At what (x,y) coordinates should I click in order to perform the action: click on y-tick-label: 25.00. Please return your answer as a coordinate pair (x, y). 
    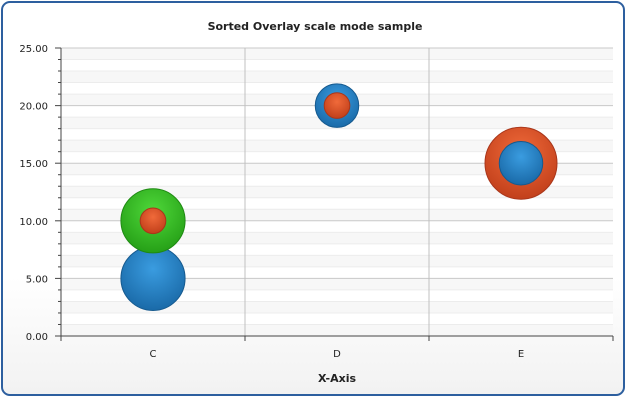
    Looking at the image, I should click on (33, 49).